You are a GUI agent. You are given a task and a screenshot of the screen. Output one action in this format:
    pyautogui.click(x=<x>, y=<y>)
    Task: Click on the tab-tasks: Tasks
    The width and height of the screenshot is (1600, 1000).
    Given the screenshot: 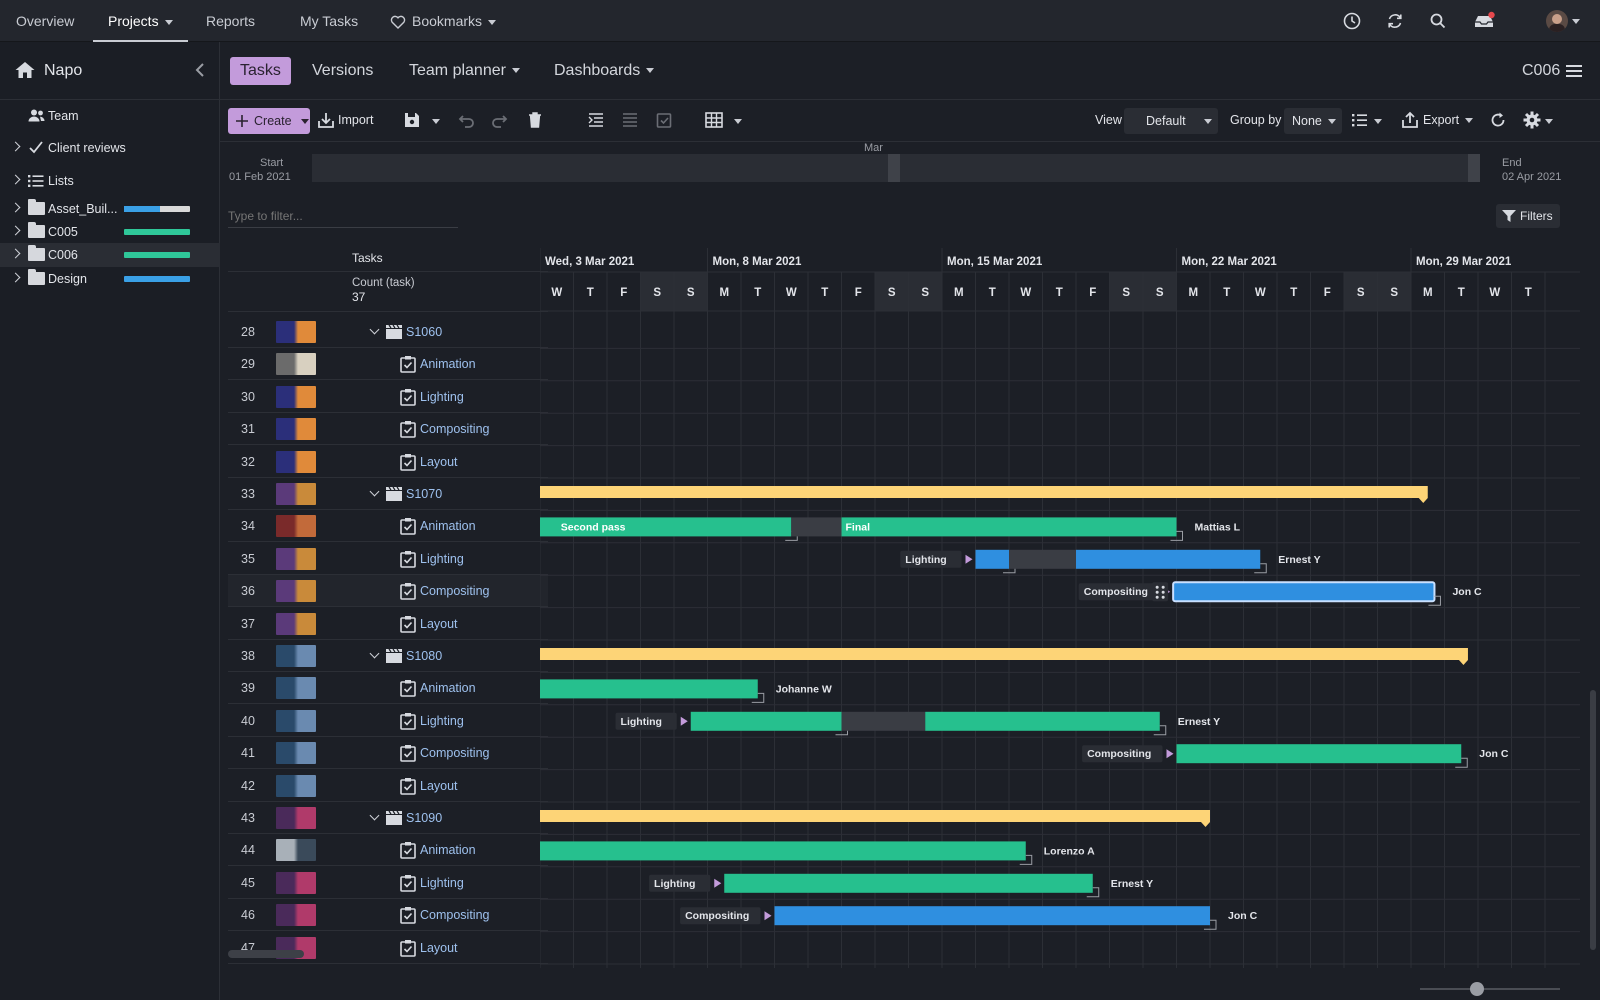 What is the action you would take?
    pyautogui.click(x=260, y=71)
    